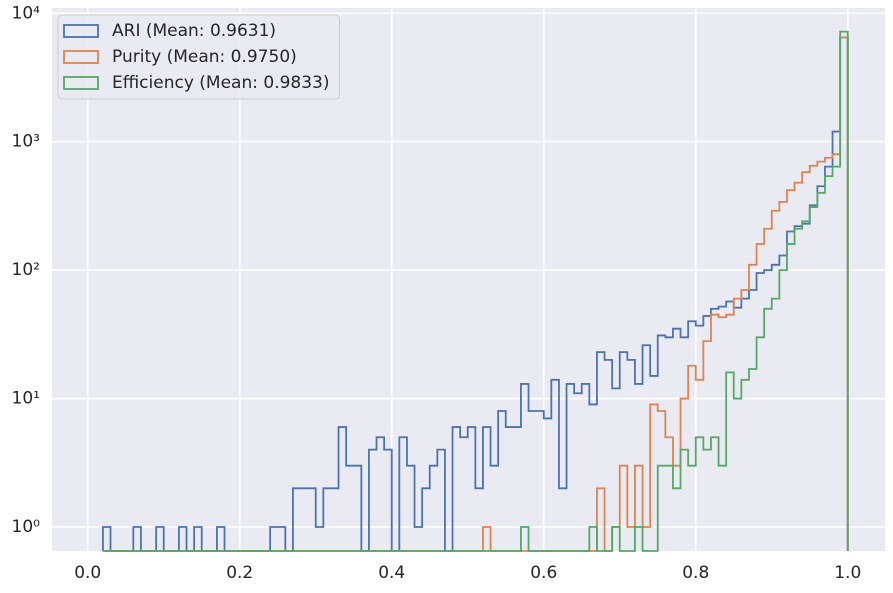  What do you see at coordinates (221, 83) in the screenshot?
I see `legend-label: Efficiency (Mean: 0.9833)` at bounding box center [221, 83].